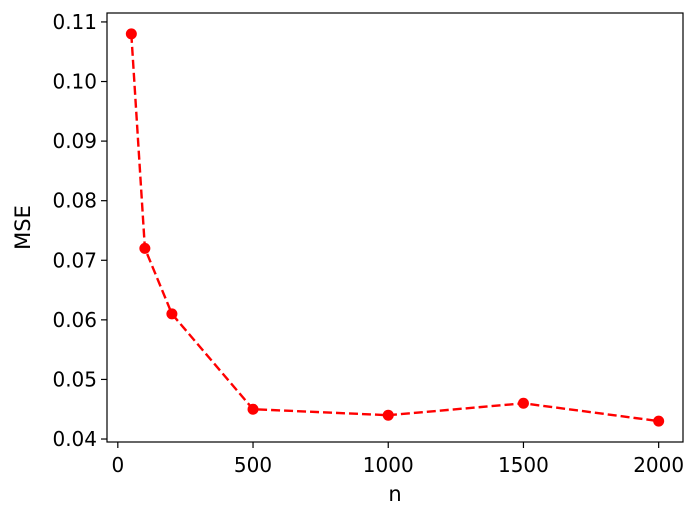 This screenshot has height=518, width=698. What do you see at coordinates (74, 379) in the screenshot?
I see `y-tick-label: 0.05` at bounding box center [74, 379].